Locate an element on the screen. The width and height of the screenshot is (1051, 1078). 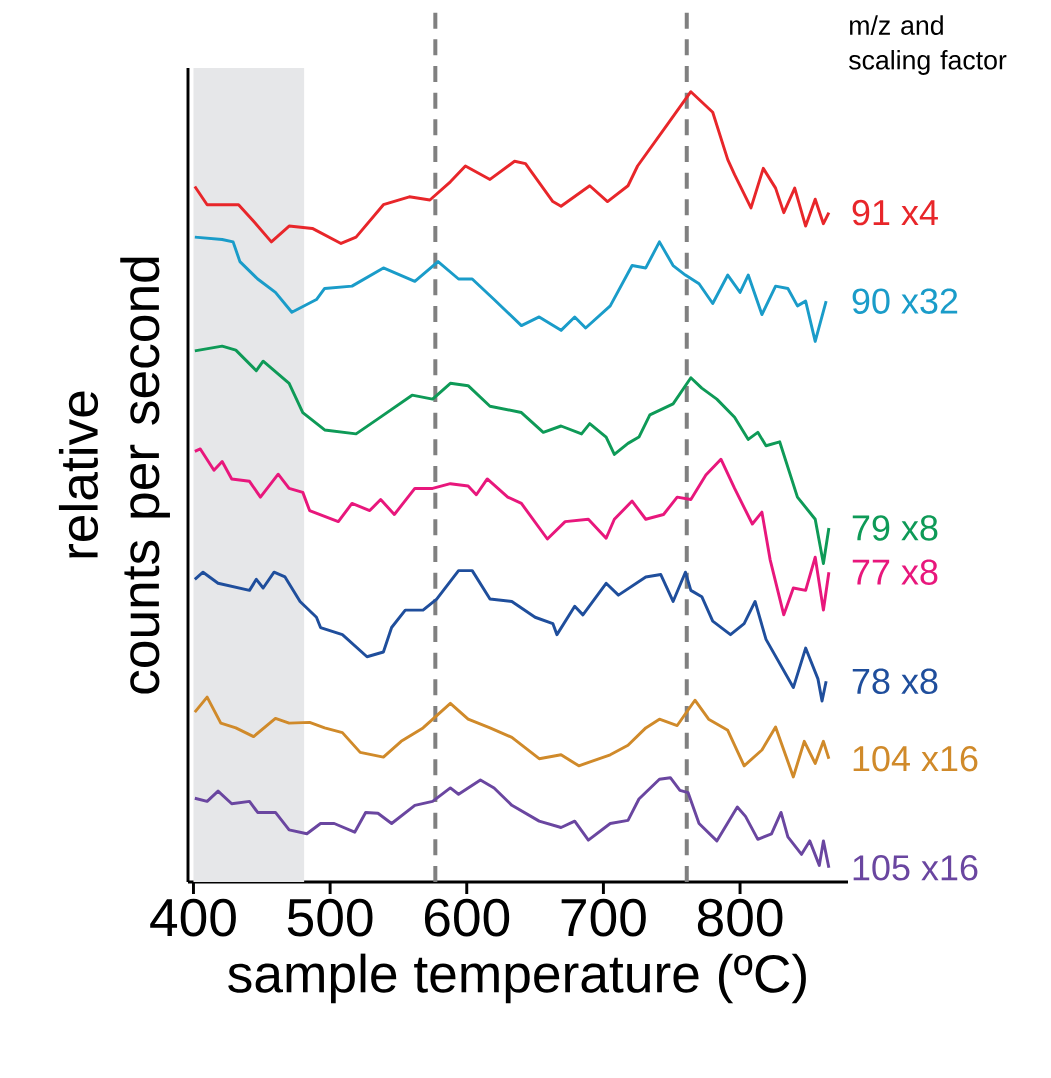
x-axis-title: sample temperature (ºC) is located at coordinates (517, 978).